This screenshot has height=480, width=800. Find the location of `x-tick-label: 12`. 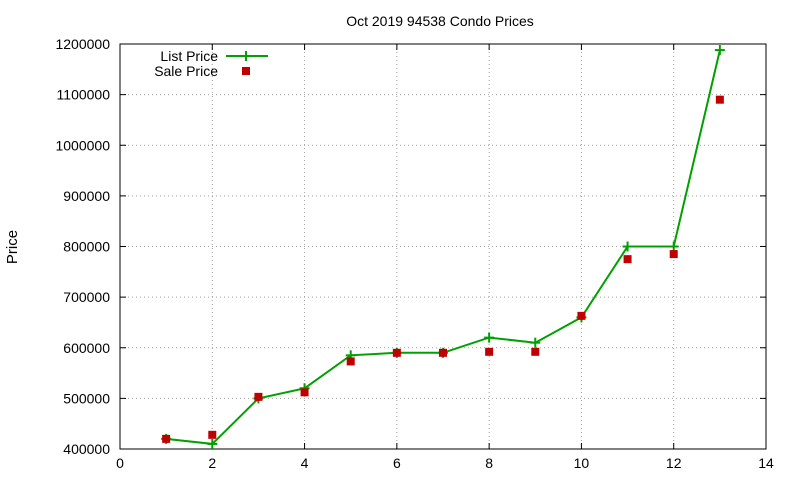

x-tick-label: 12 is located at coordinates (674, 463).